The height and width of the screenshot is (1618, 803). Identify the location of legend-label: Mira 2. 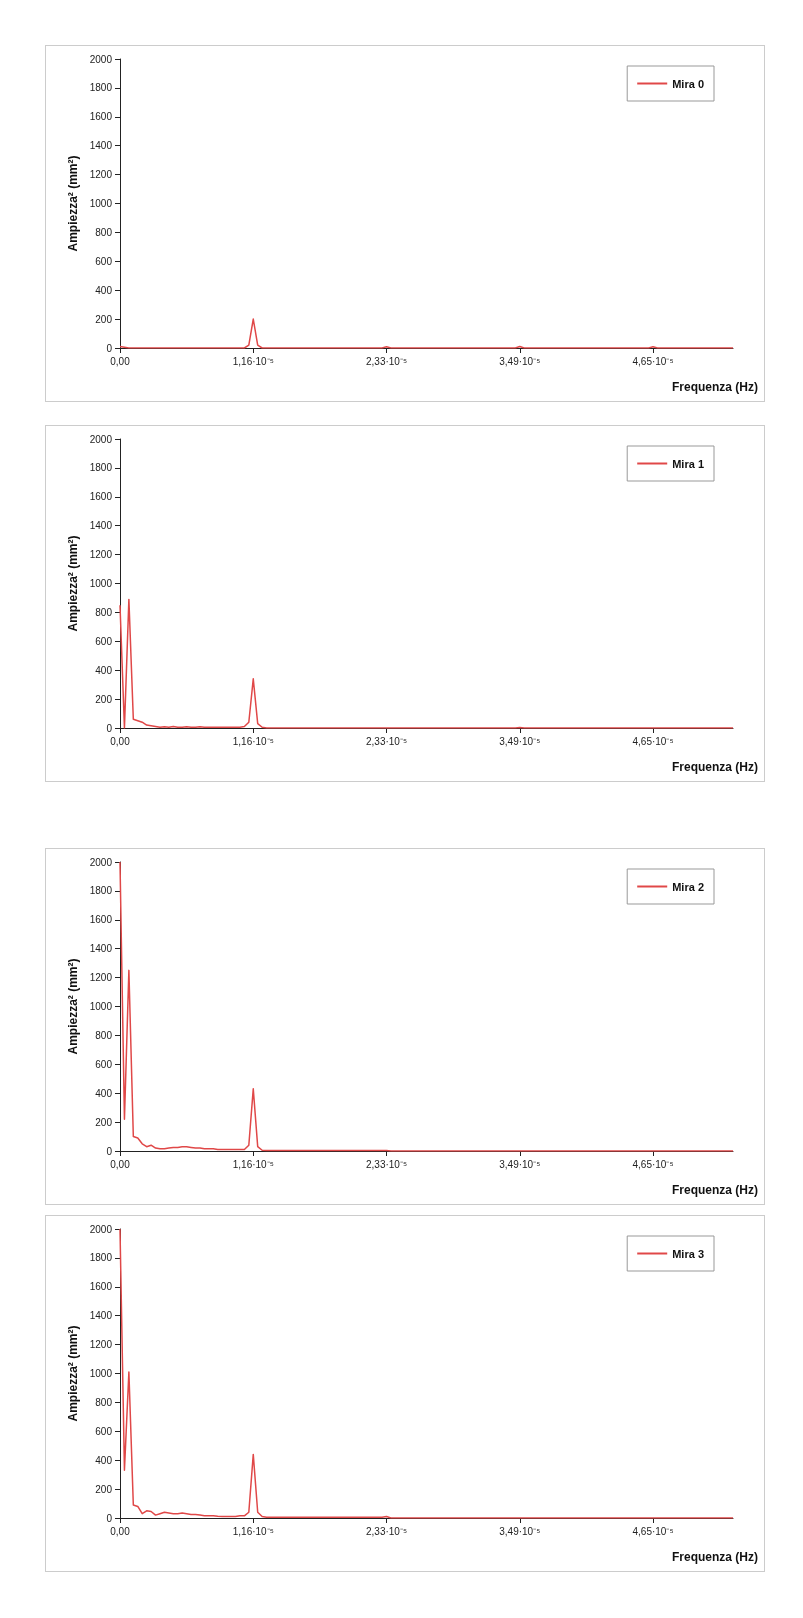
(688, 886).